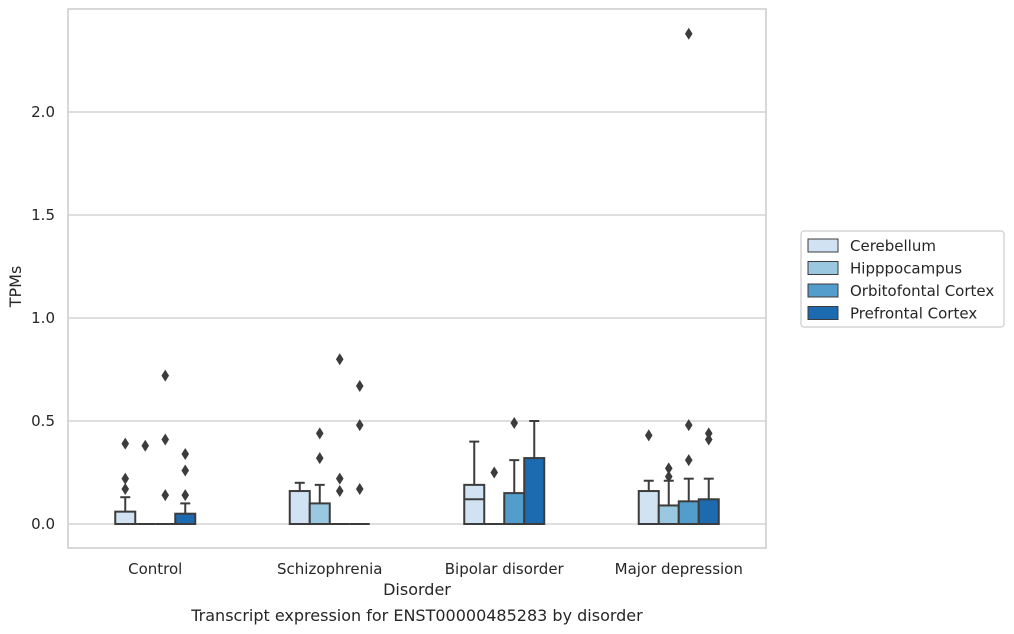 This screenshot has width=1014, height=634. Describe the element at coordinates (906, 269) in the screenshot. I see `legend-label: Hipppocampus` at that location.